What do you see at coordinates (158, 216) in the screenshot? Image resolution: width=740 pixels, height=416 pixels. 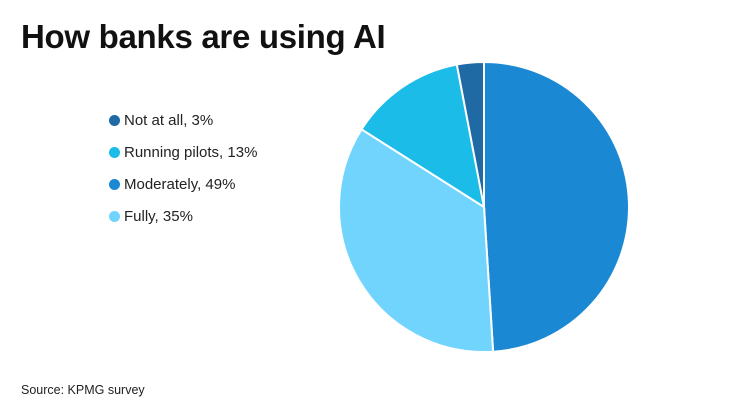 I see `legend-label: Fully, 35%` at bounding box center [158, 216].